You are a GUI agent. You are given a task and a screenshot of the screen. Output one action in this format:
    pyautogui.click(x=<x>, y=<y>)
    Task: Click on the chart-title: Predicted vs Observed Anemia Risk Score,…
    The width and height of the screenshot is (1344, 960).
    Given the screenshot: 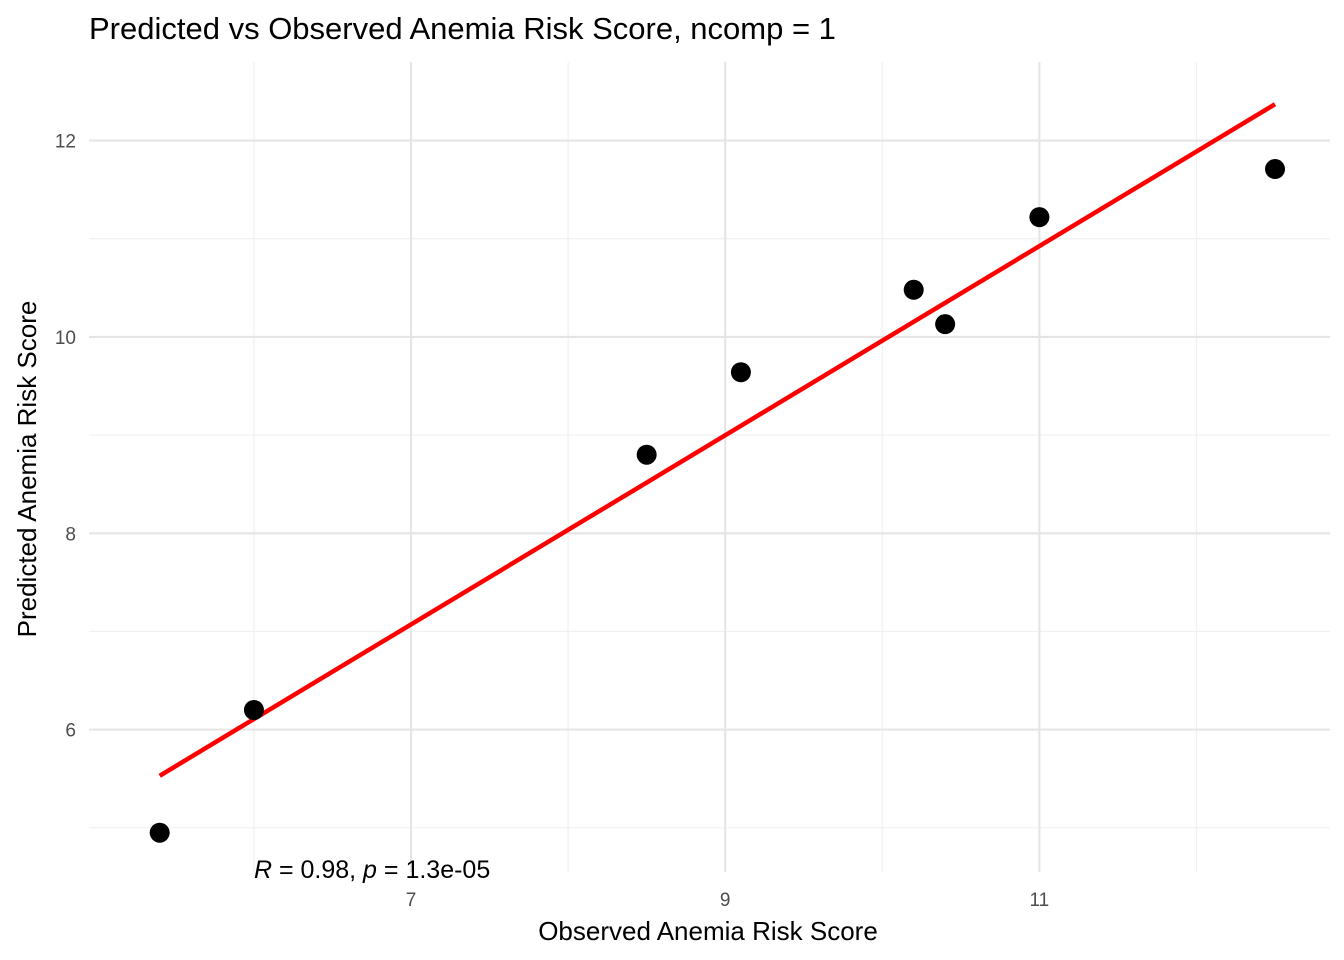 What is the action you would take?
    pyautogui.click(x=462, y=28)
    